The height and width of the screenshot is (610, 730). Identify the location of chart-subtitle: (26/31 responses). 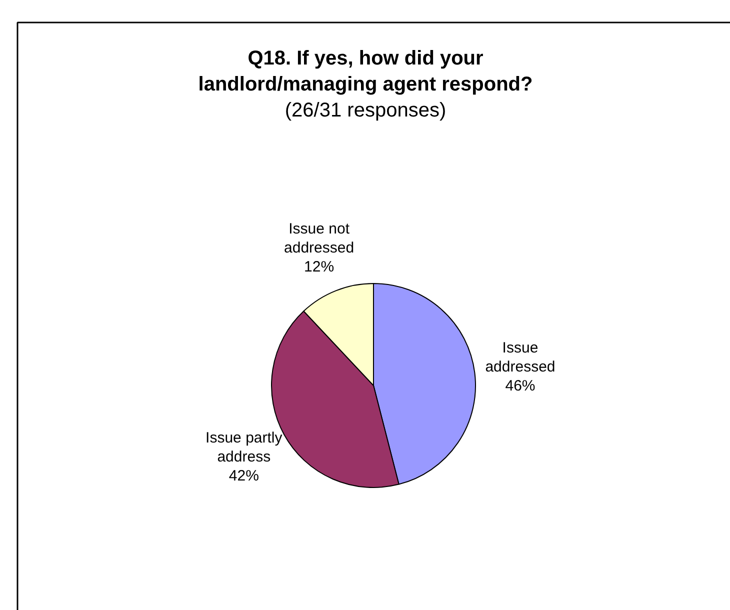
(365, 111).